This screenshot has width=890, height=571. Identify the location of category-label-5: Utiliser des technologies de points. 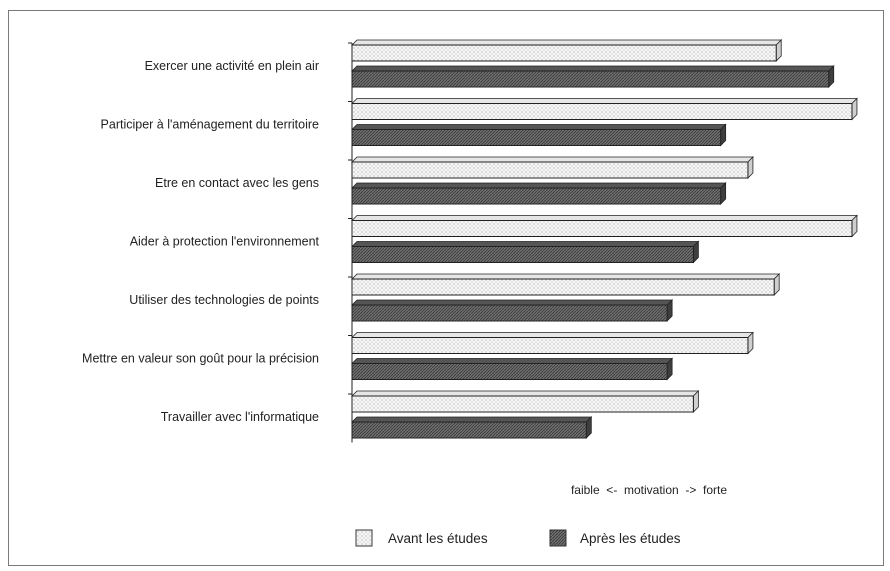
(224, 300).